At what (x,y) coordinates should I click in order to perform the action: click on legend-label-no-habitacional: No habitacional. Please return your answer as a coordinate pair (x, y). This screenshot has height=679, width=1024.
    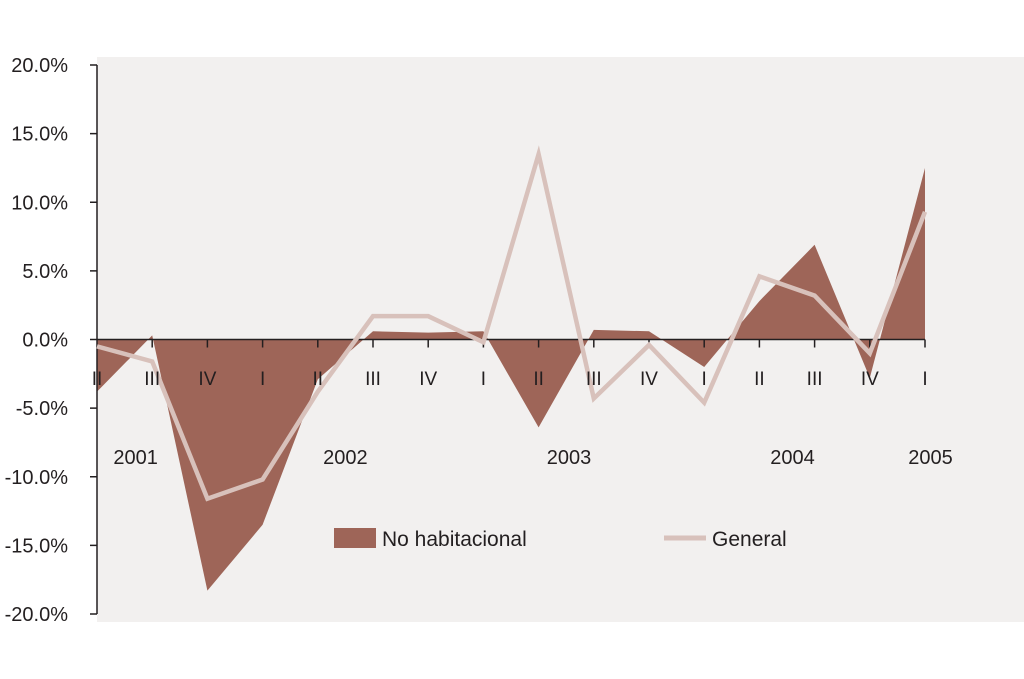
    Looking at the image, I should click on (454, 539).